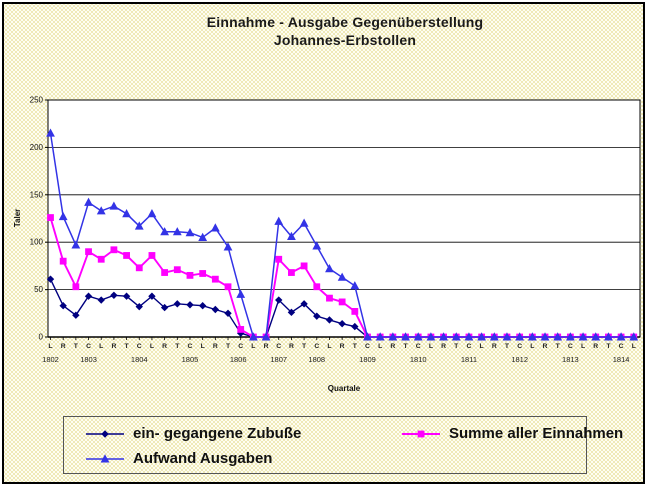 Image resolution: width=650 pixels, height=488 pixels. What do you see at coordinates (37, 147) in the screenshot?
I see `svg-text: 200` at bounding box center [37, 147].